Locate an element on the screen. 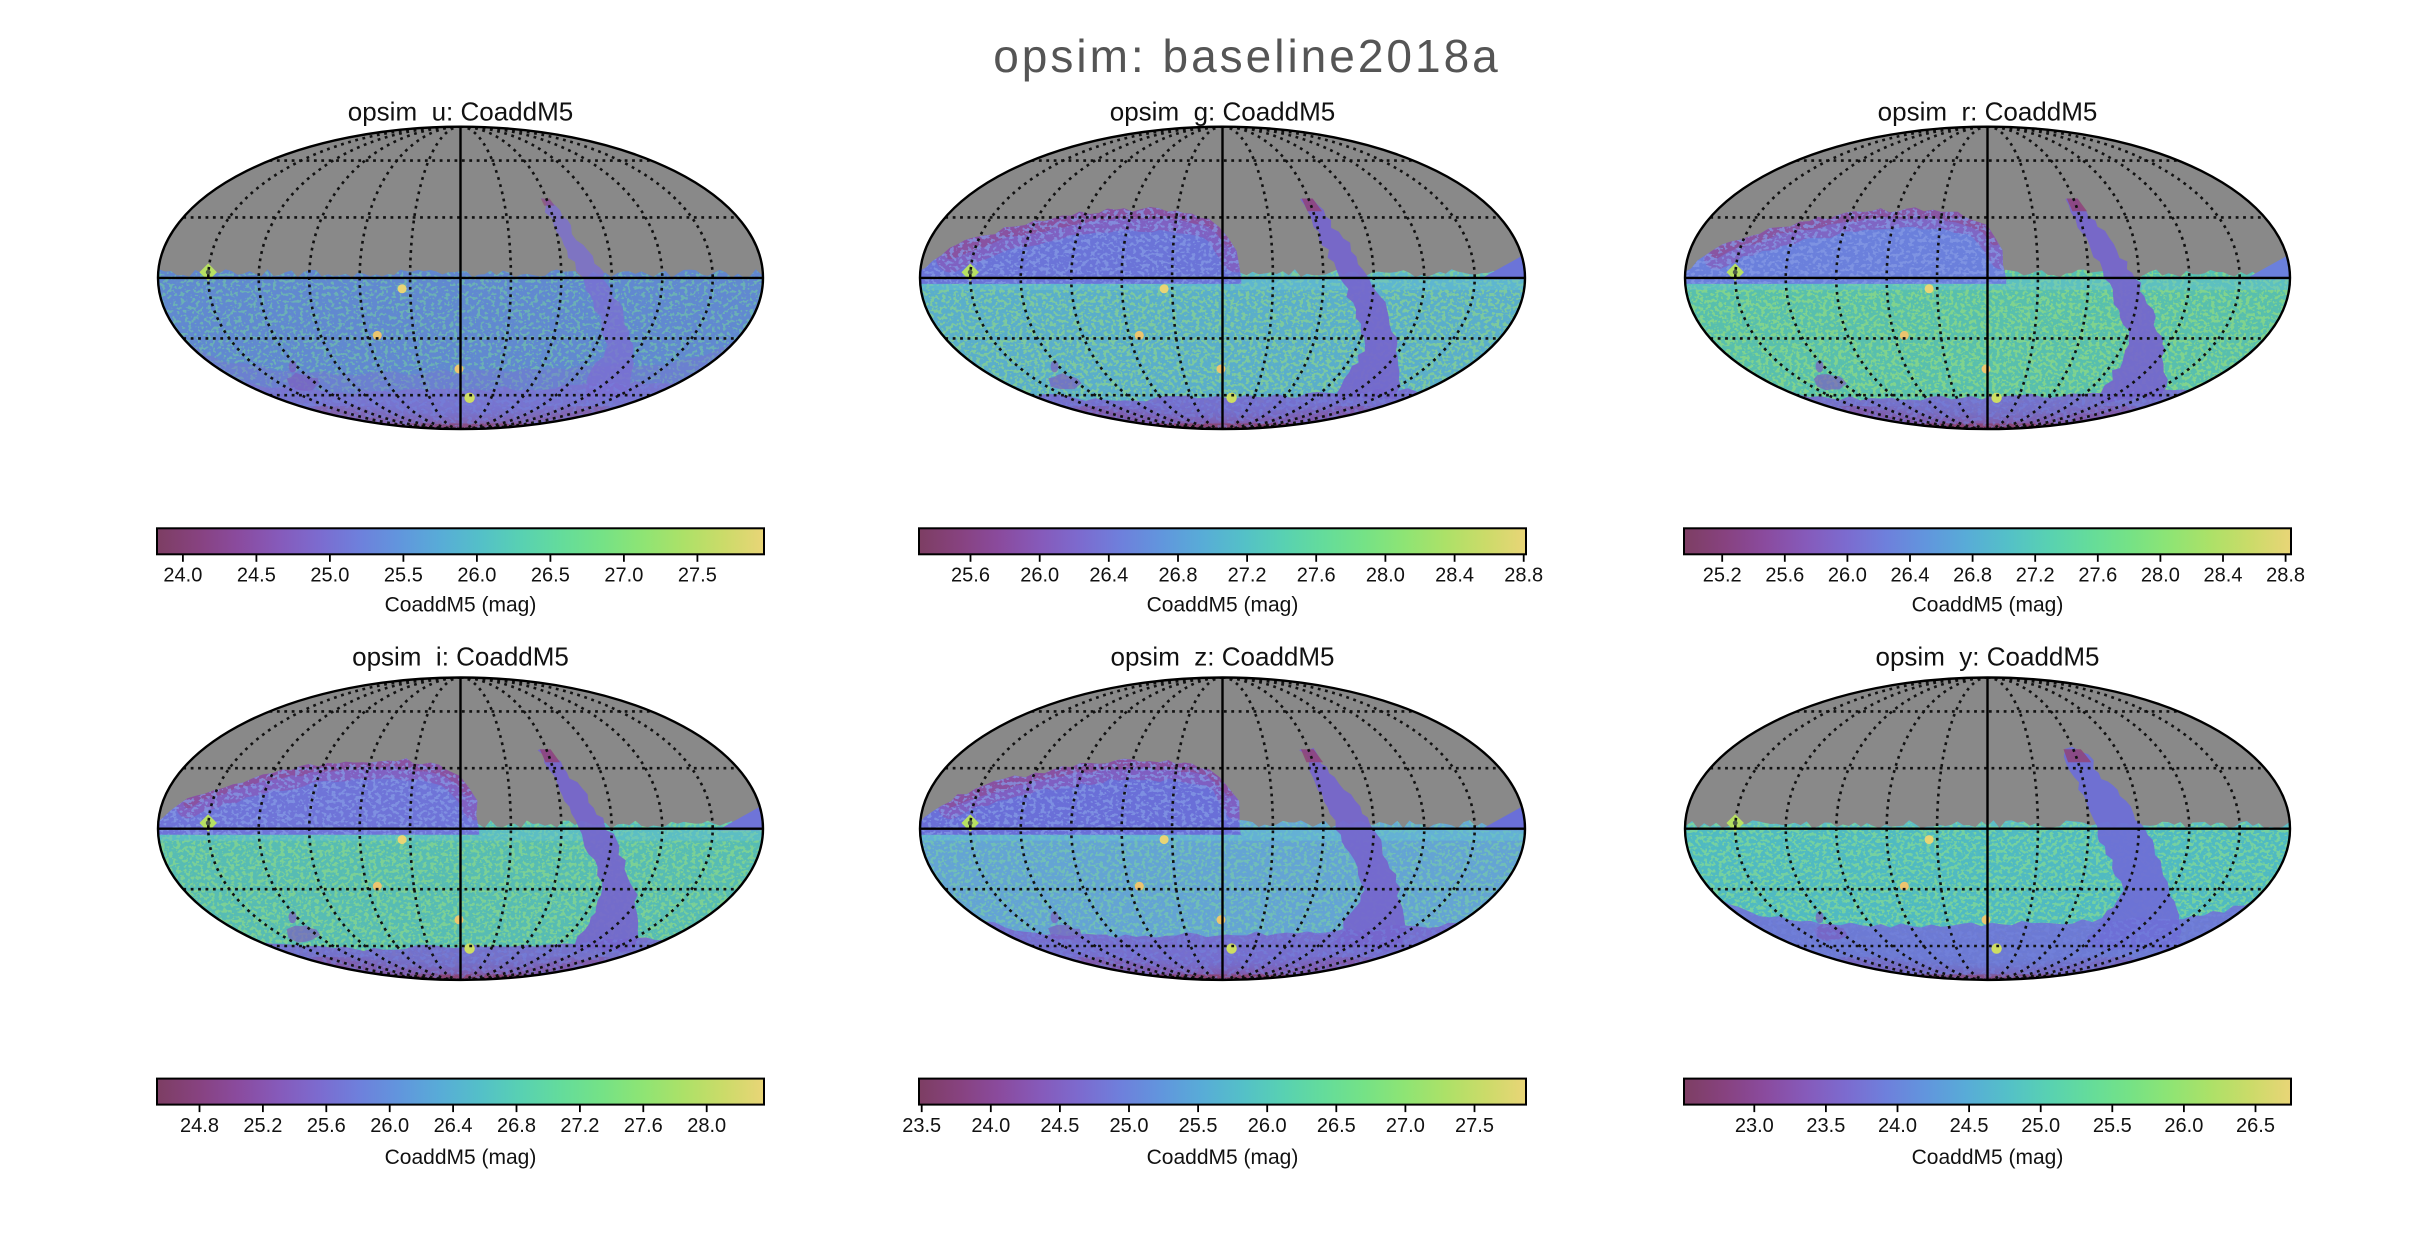 This screenshot has width=2430, height=1259. svg-text: opsim z: CoaddM5 is located at coordinates (1223, 657).